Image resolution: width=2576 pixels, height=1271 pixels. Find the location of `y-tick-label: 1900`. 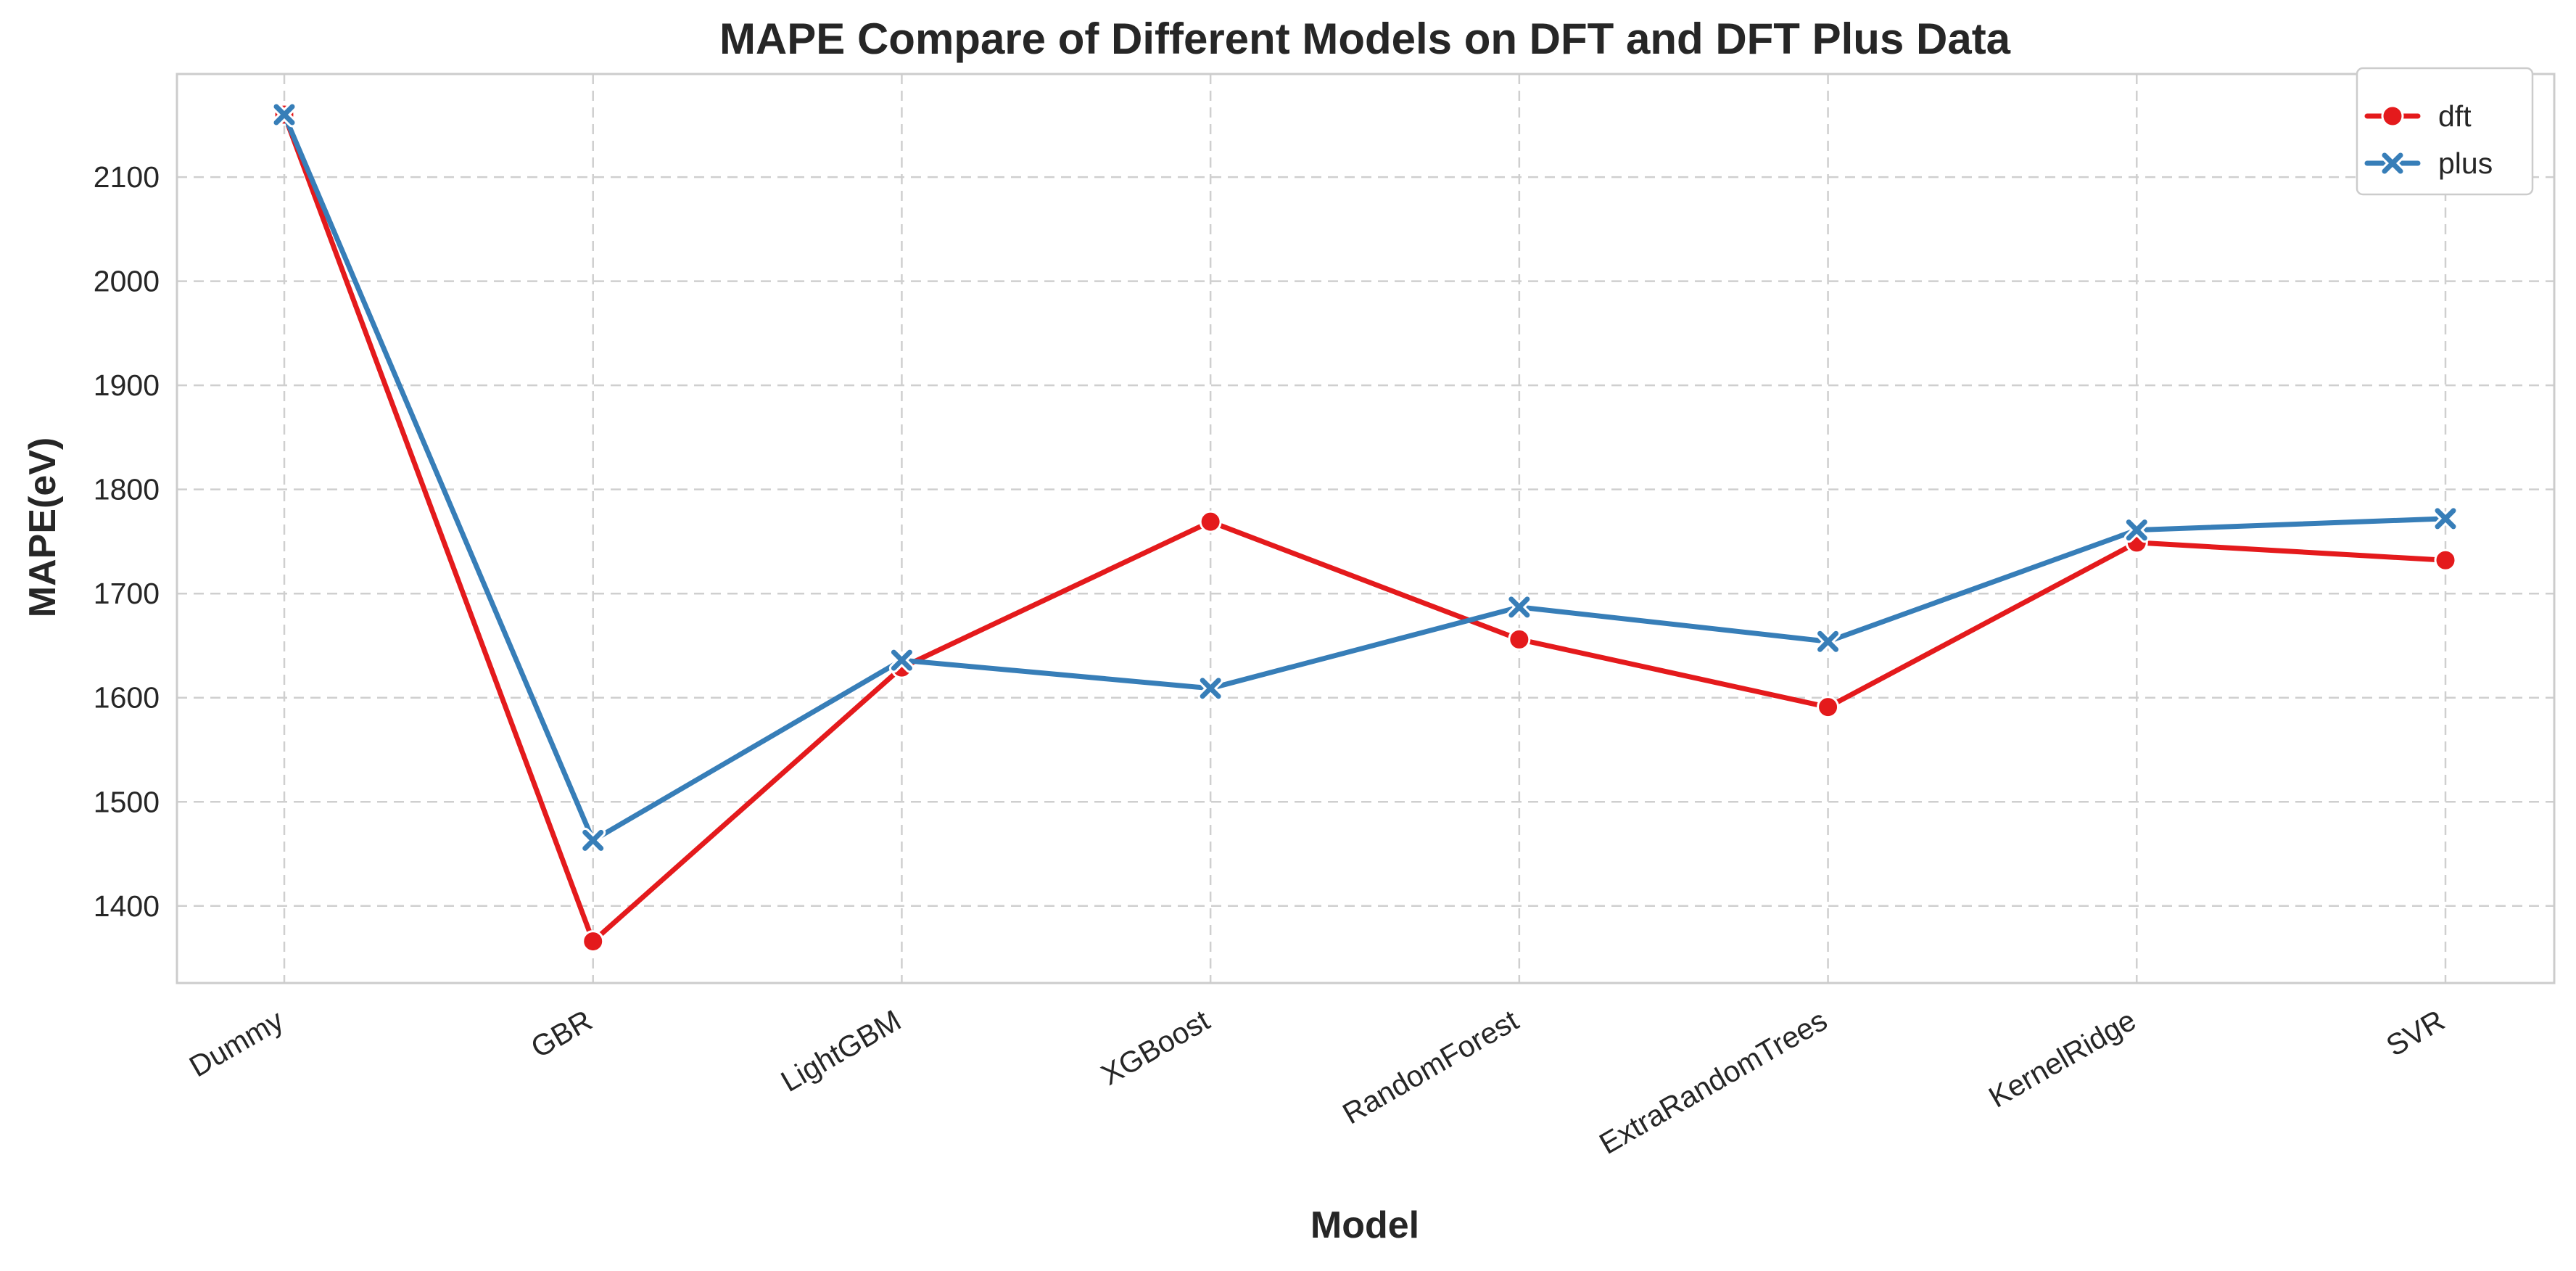

y-tick-label: 1900 is located at coordinates (127, 385).